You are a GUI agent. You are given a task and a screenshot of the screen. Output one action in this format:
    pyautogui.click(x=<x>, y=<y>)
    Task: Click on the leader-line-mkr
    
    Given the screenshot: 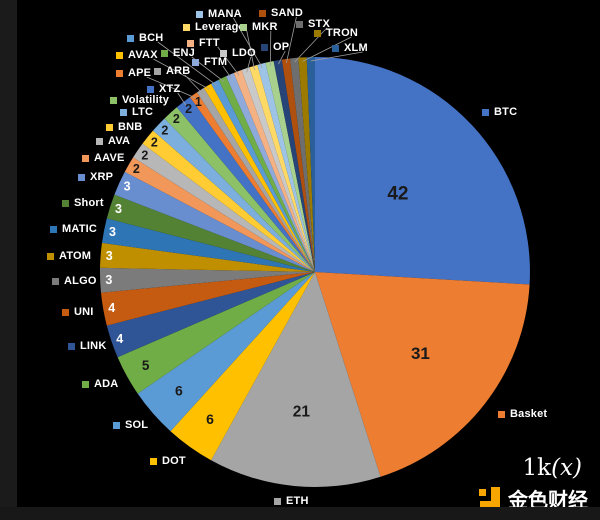 What is the action you would take?
    pyautogui.click(x=270, y=48)
    